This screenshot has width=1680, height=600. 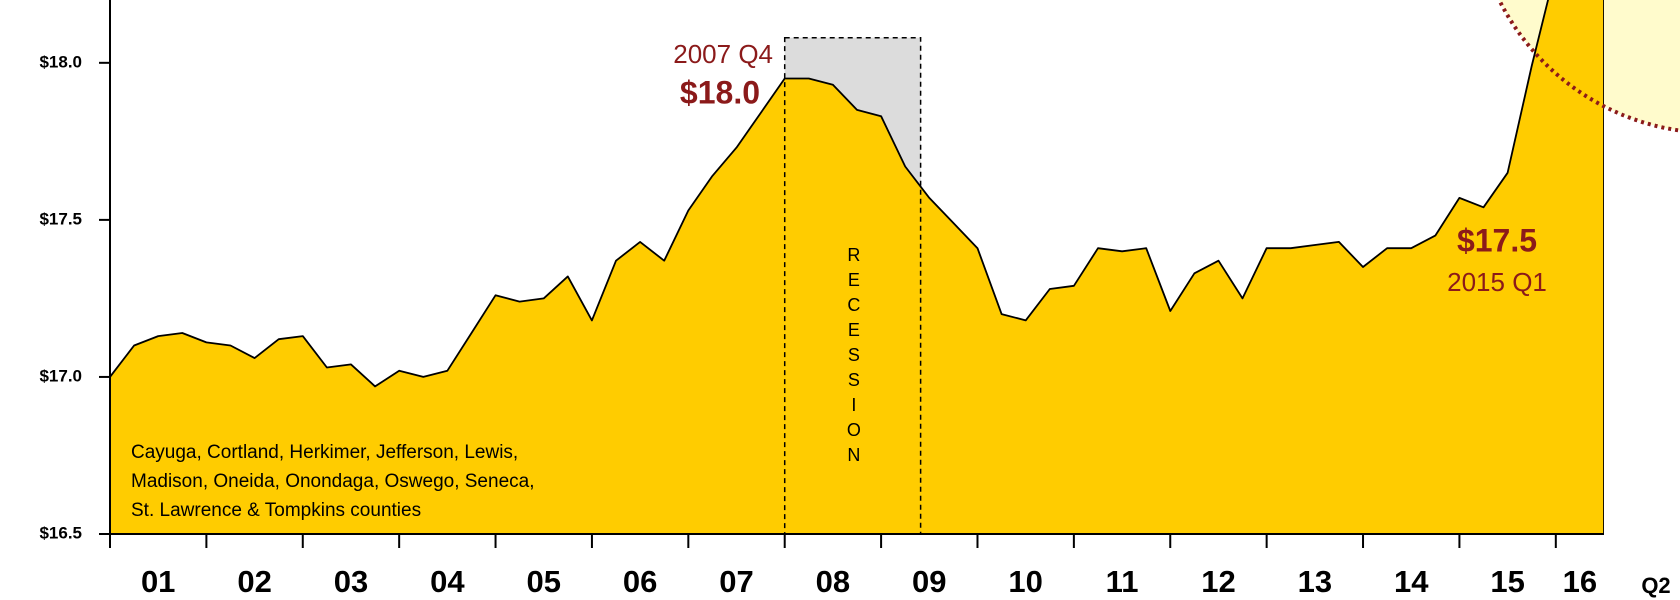 I want to click on annotation-date: 2007 Q4, so click(x=723, y=54).